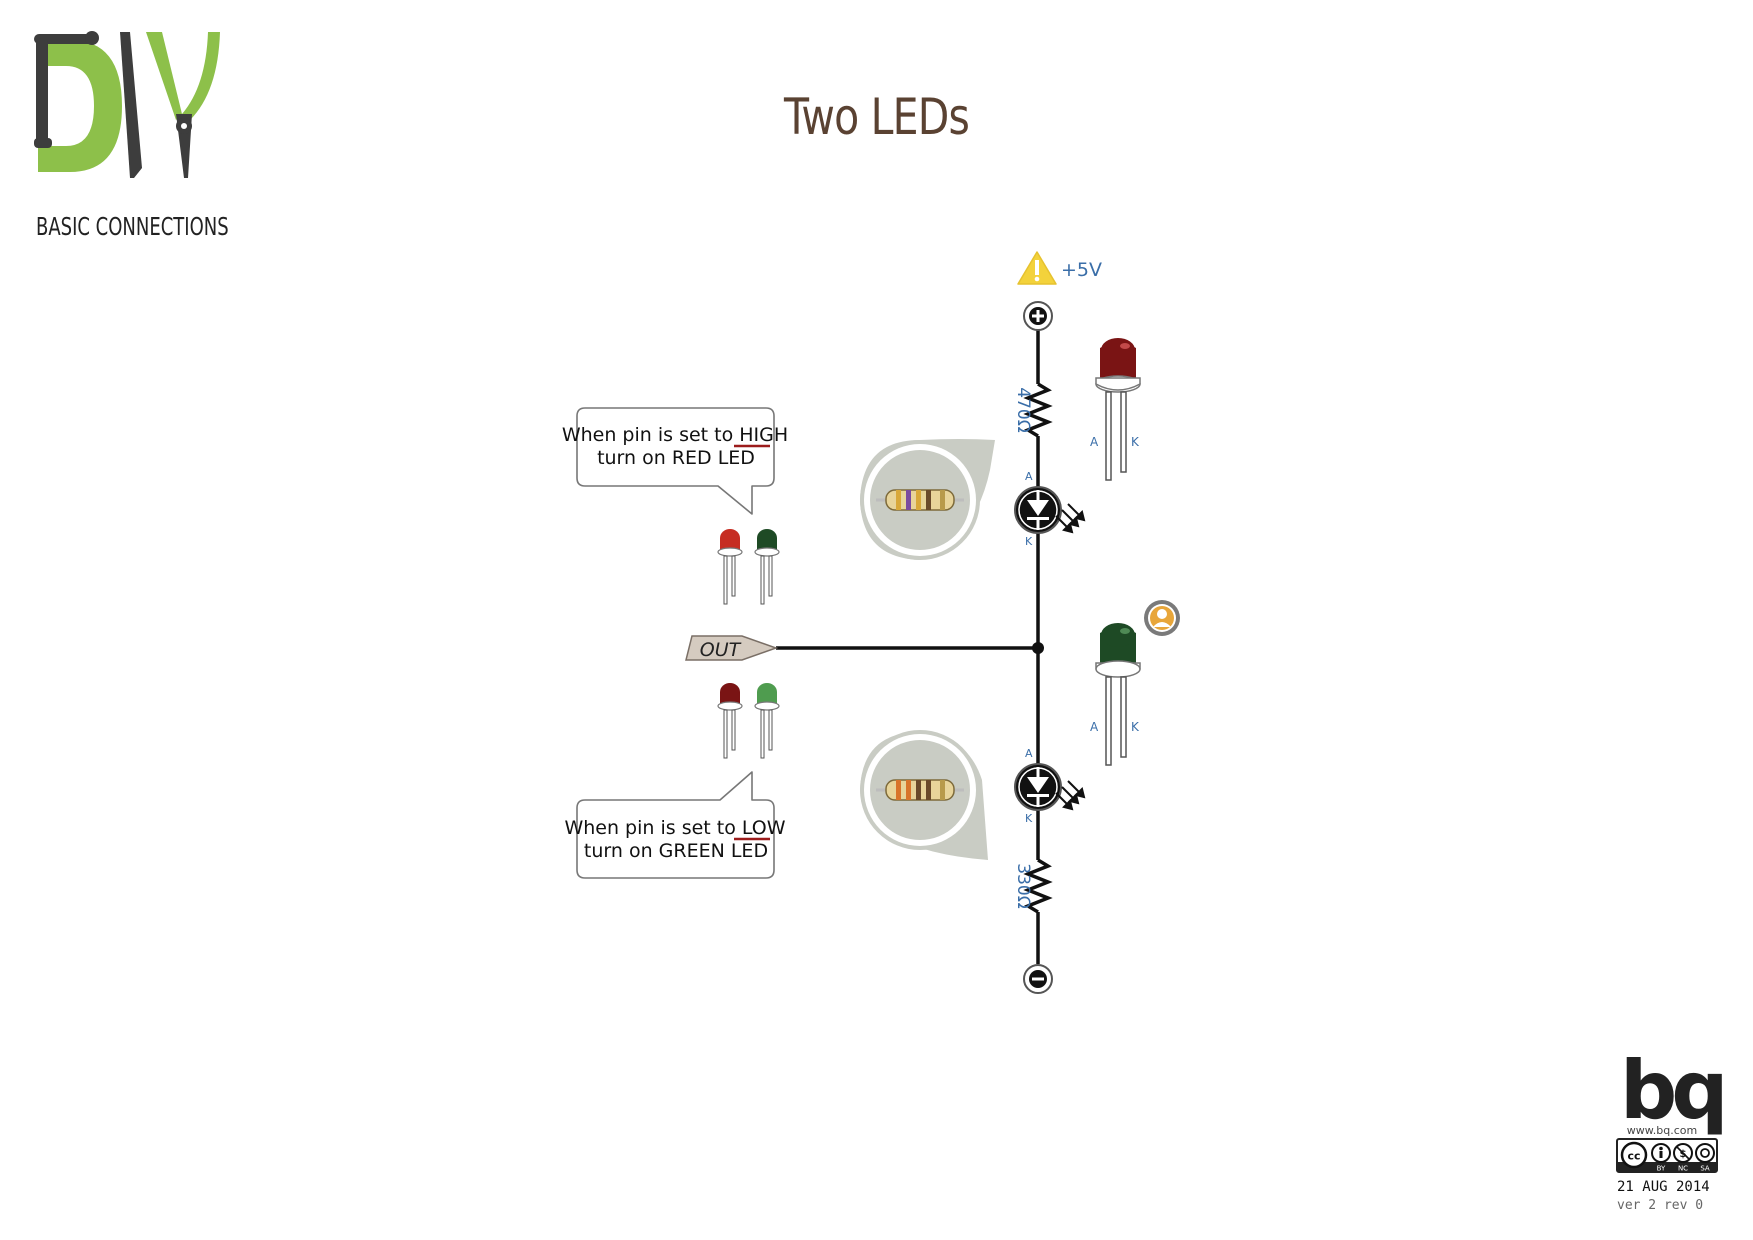 The height and width of the screenshot is (1240, 1753). I want to click on small-dark-green-led, so click(767, 567).